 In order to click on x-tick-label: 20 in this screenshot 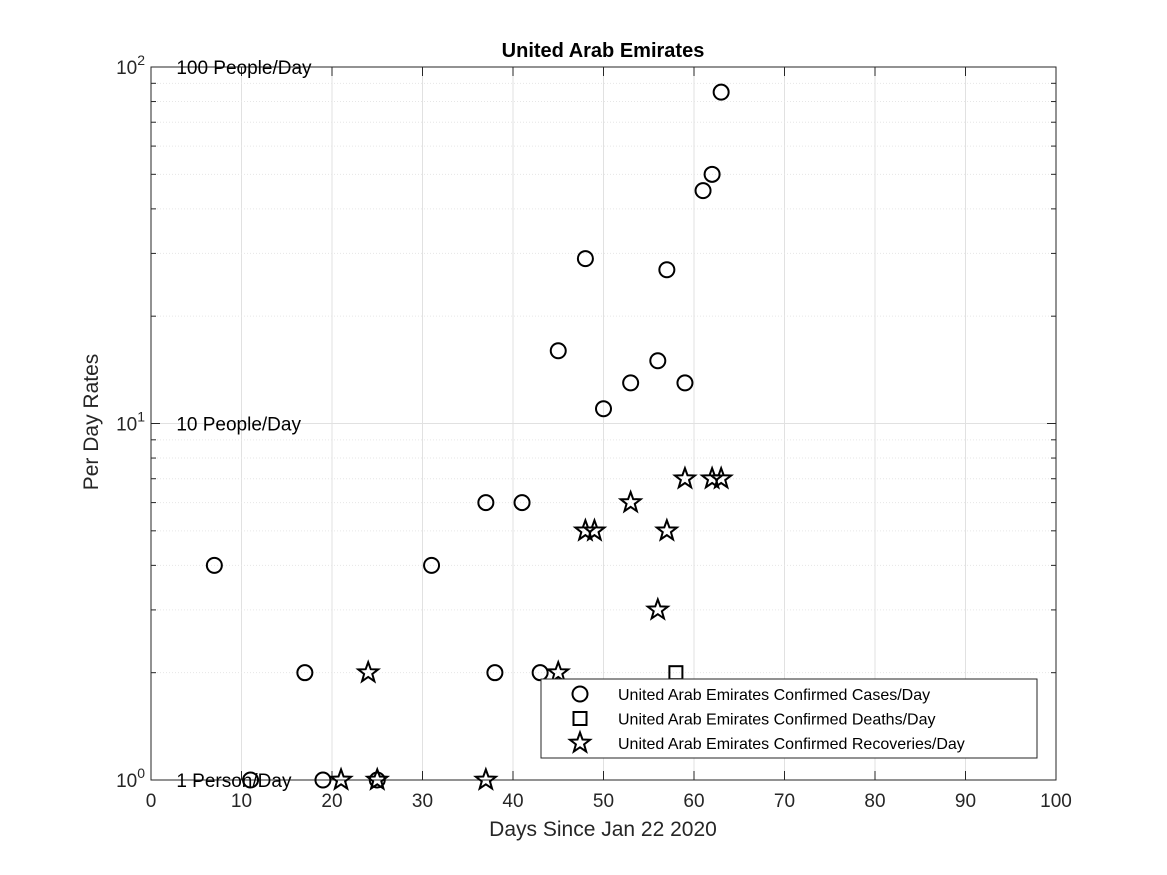, I will do `click(331, 801)`.